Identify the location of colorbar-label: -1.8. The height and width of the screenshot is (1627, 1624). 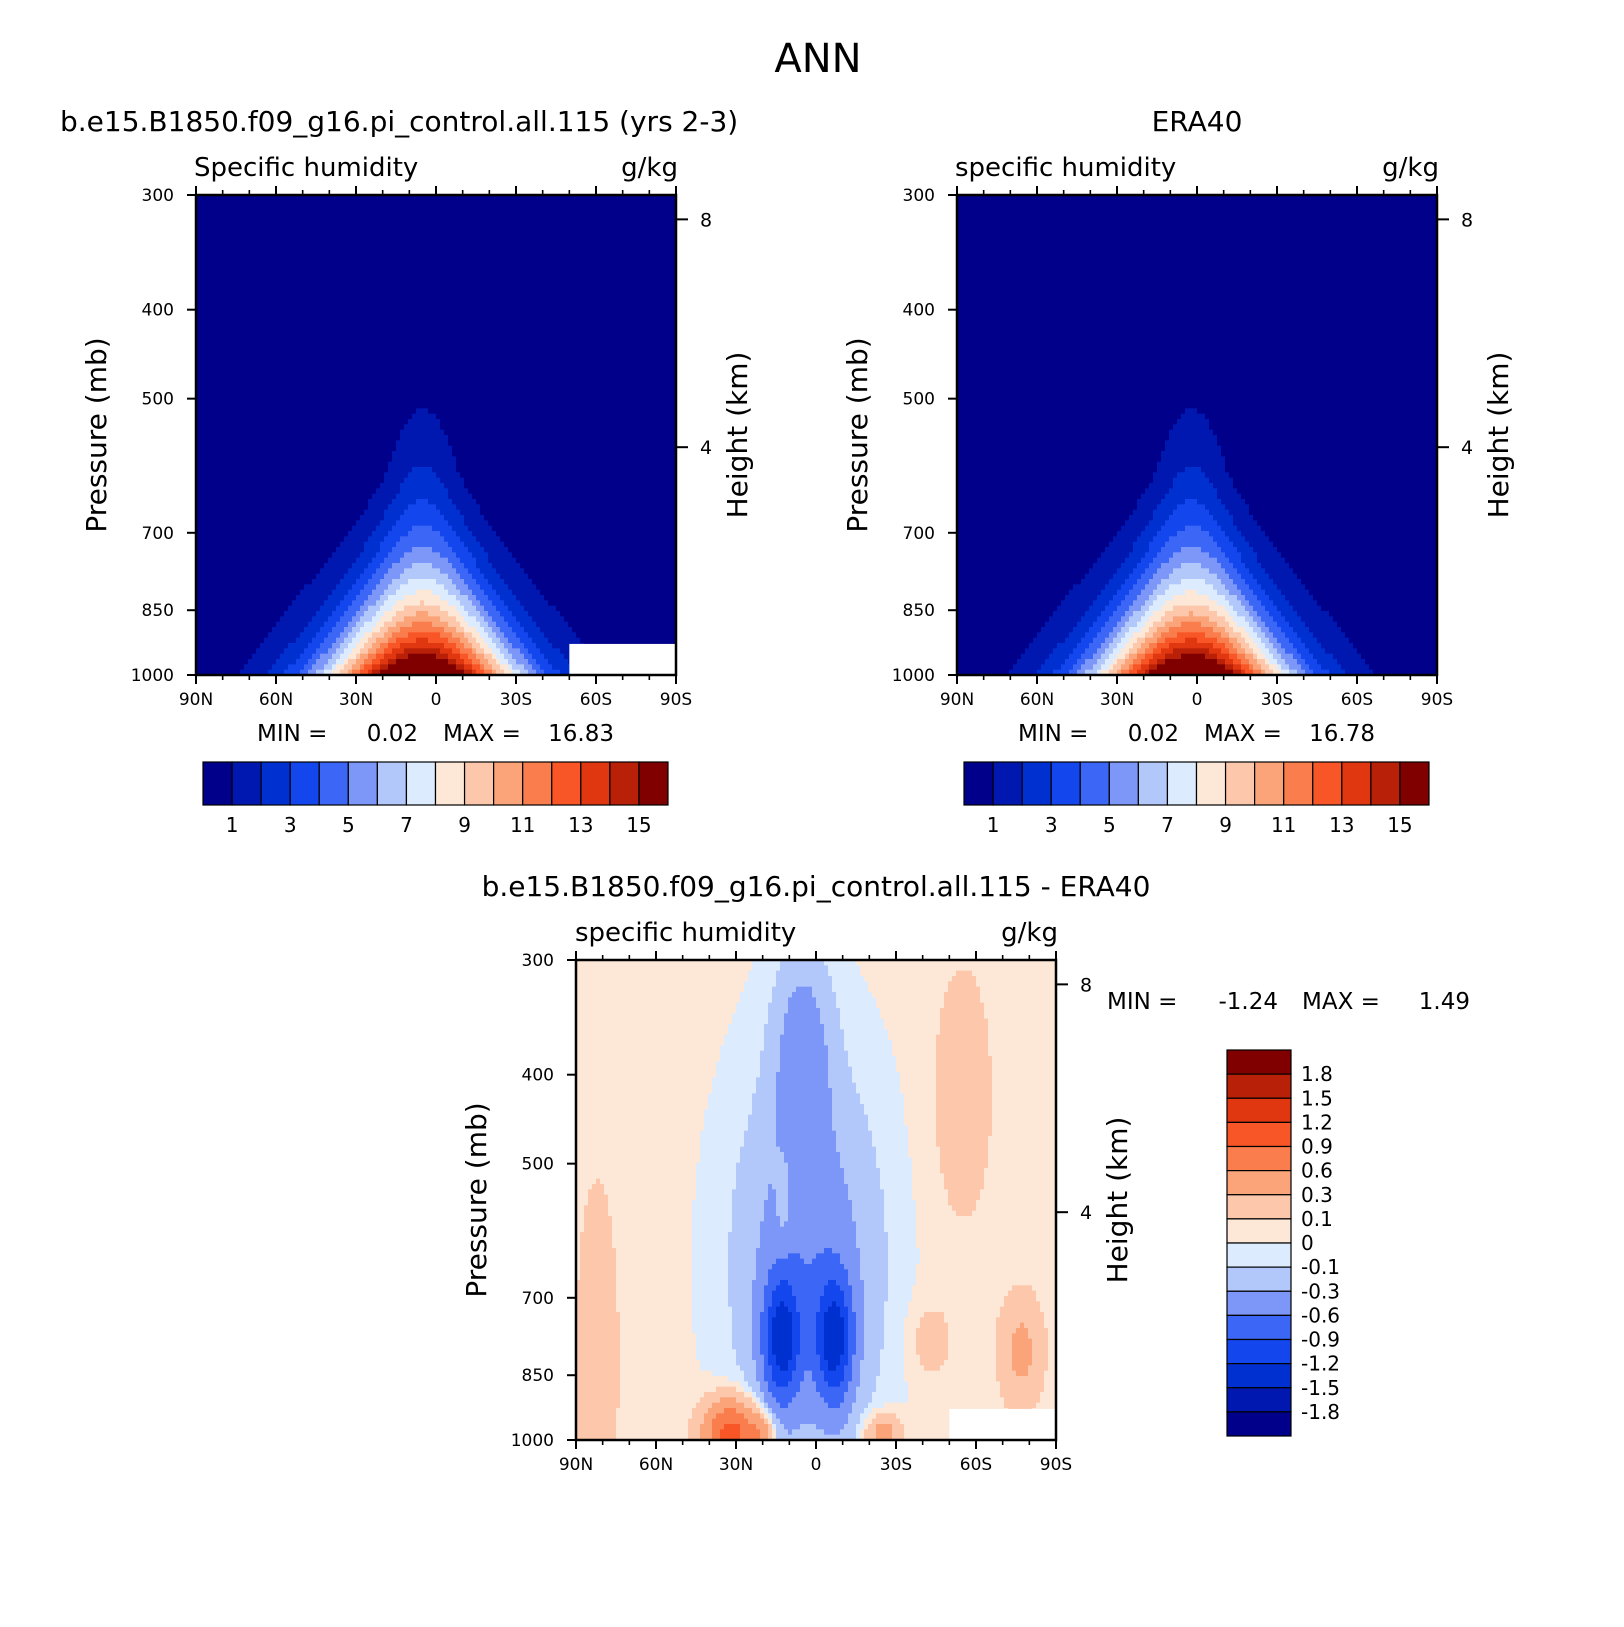
(1320, 1412).